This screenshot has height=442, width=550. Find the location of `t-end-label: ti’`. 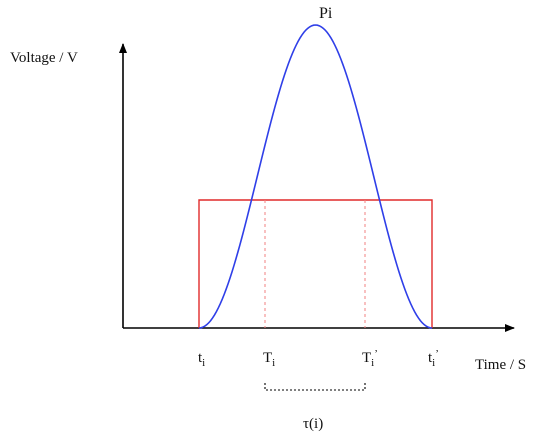

t-end-label: ti’ is located at coordinates (433, 358).